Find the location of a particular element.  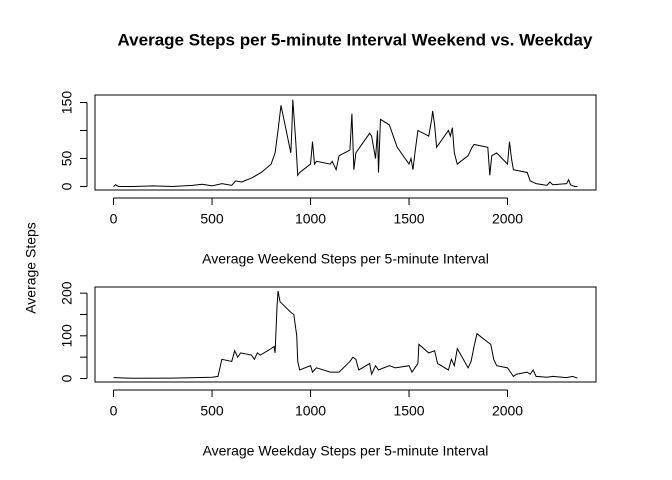

y-axis-label: Average Steps is located at coordinates (31, 268).